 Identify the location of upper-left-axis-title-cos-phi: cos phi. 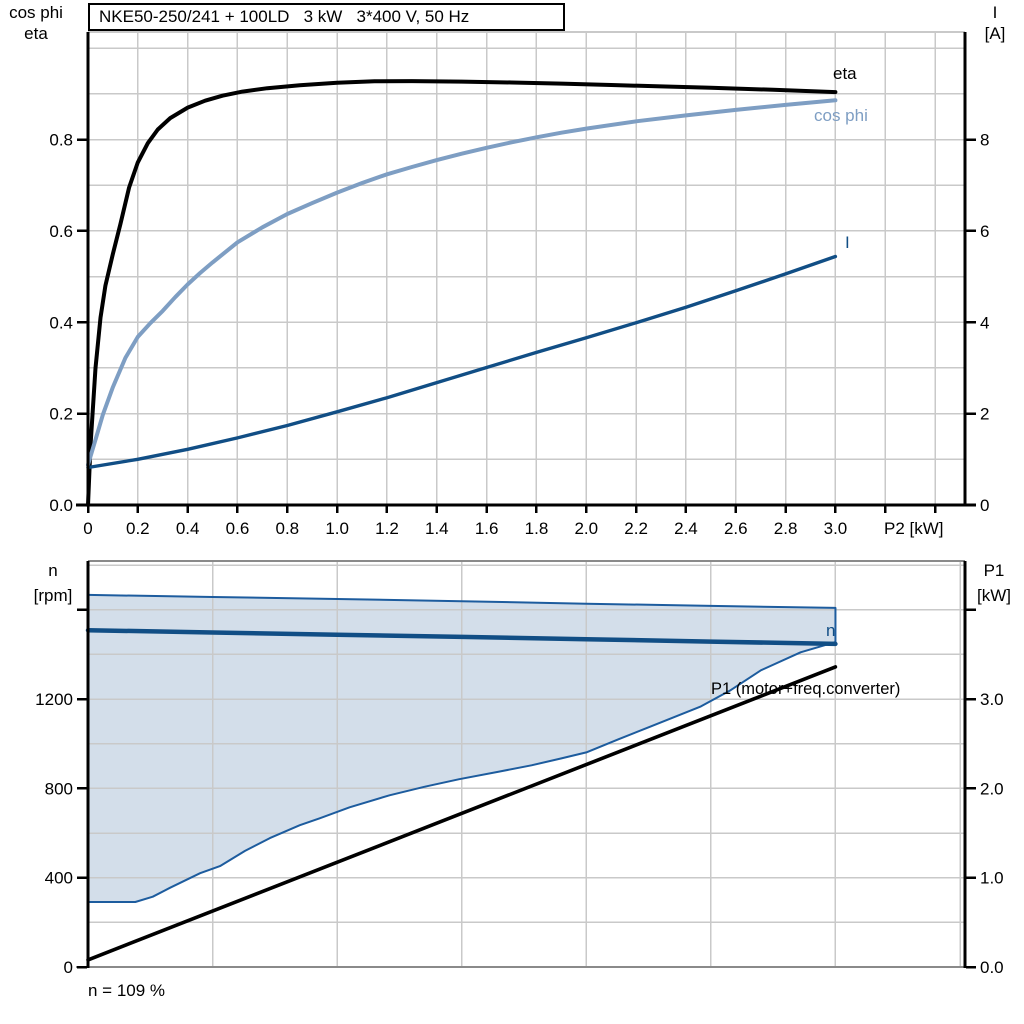
(36, 12).